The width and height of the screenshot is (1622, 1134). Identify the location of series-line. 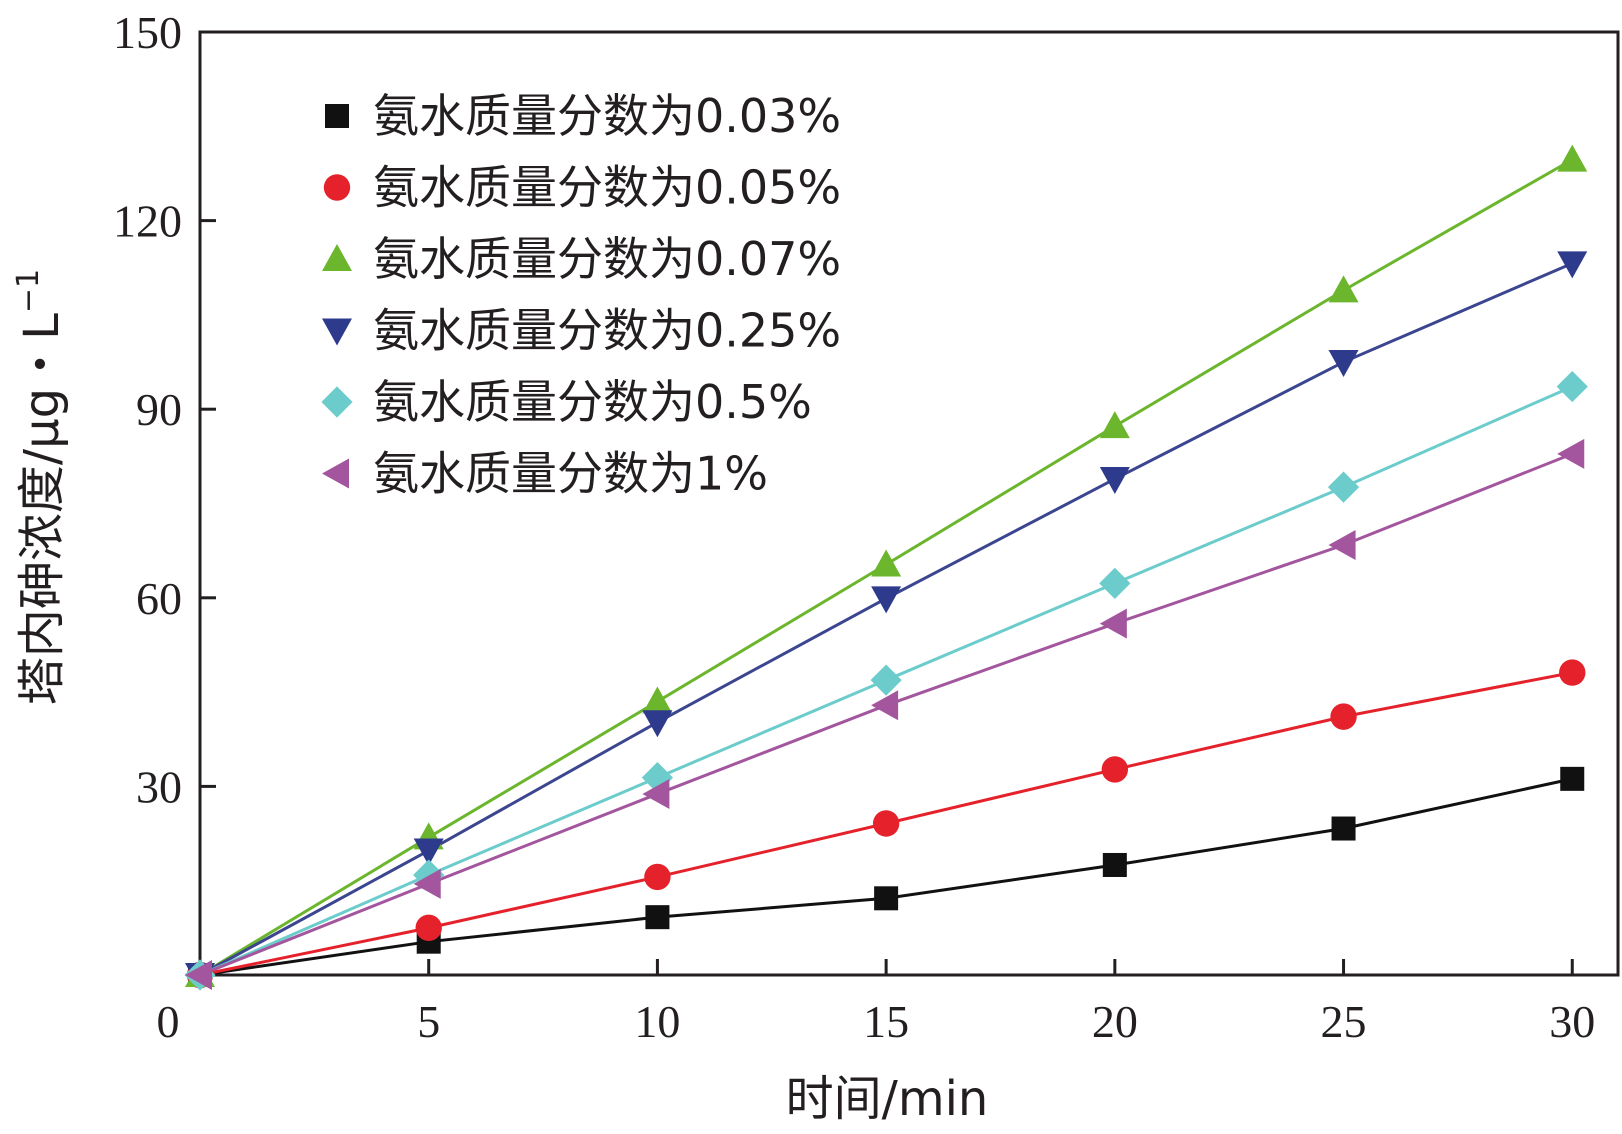
(886, 877).